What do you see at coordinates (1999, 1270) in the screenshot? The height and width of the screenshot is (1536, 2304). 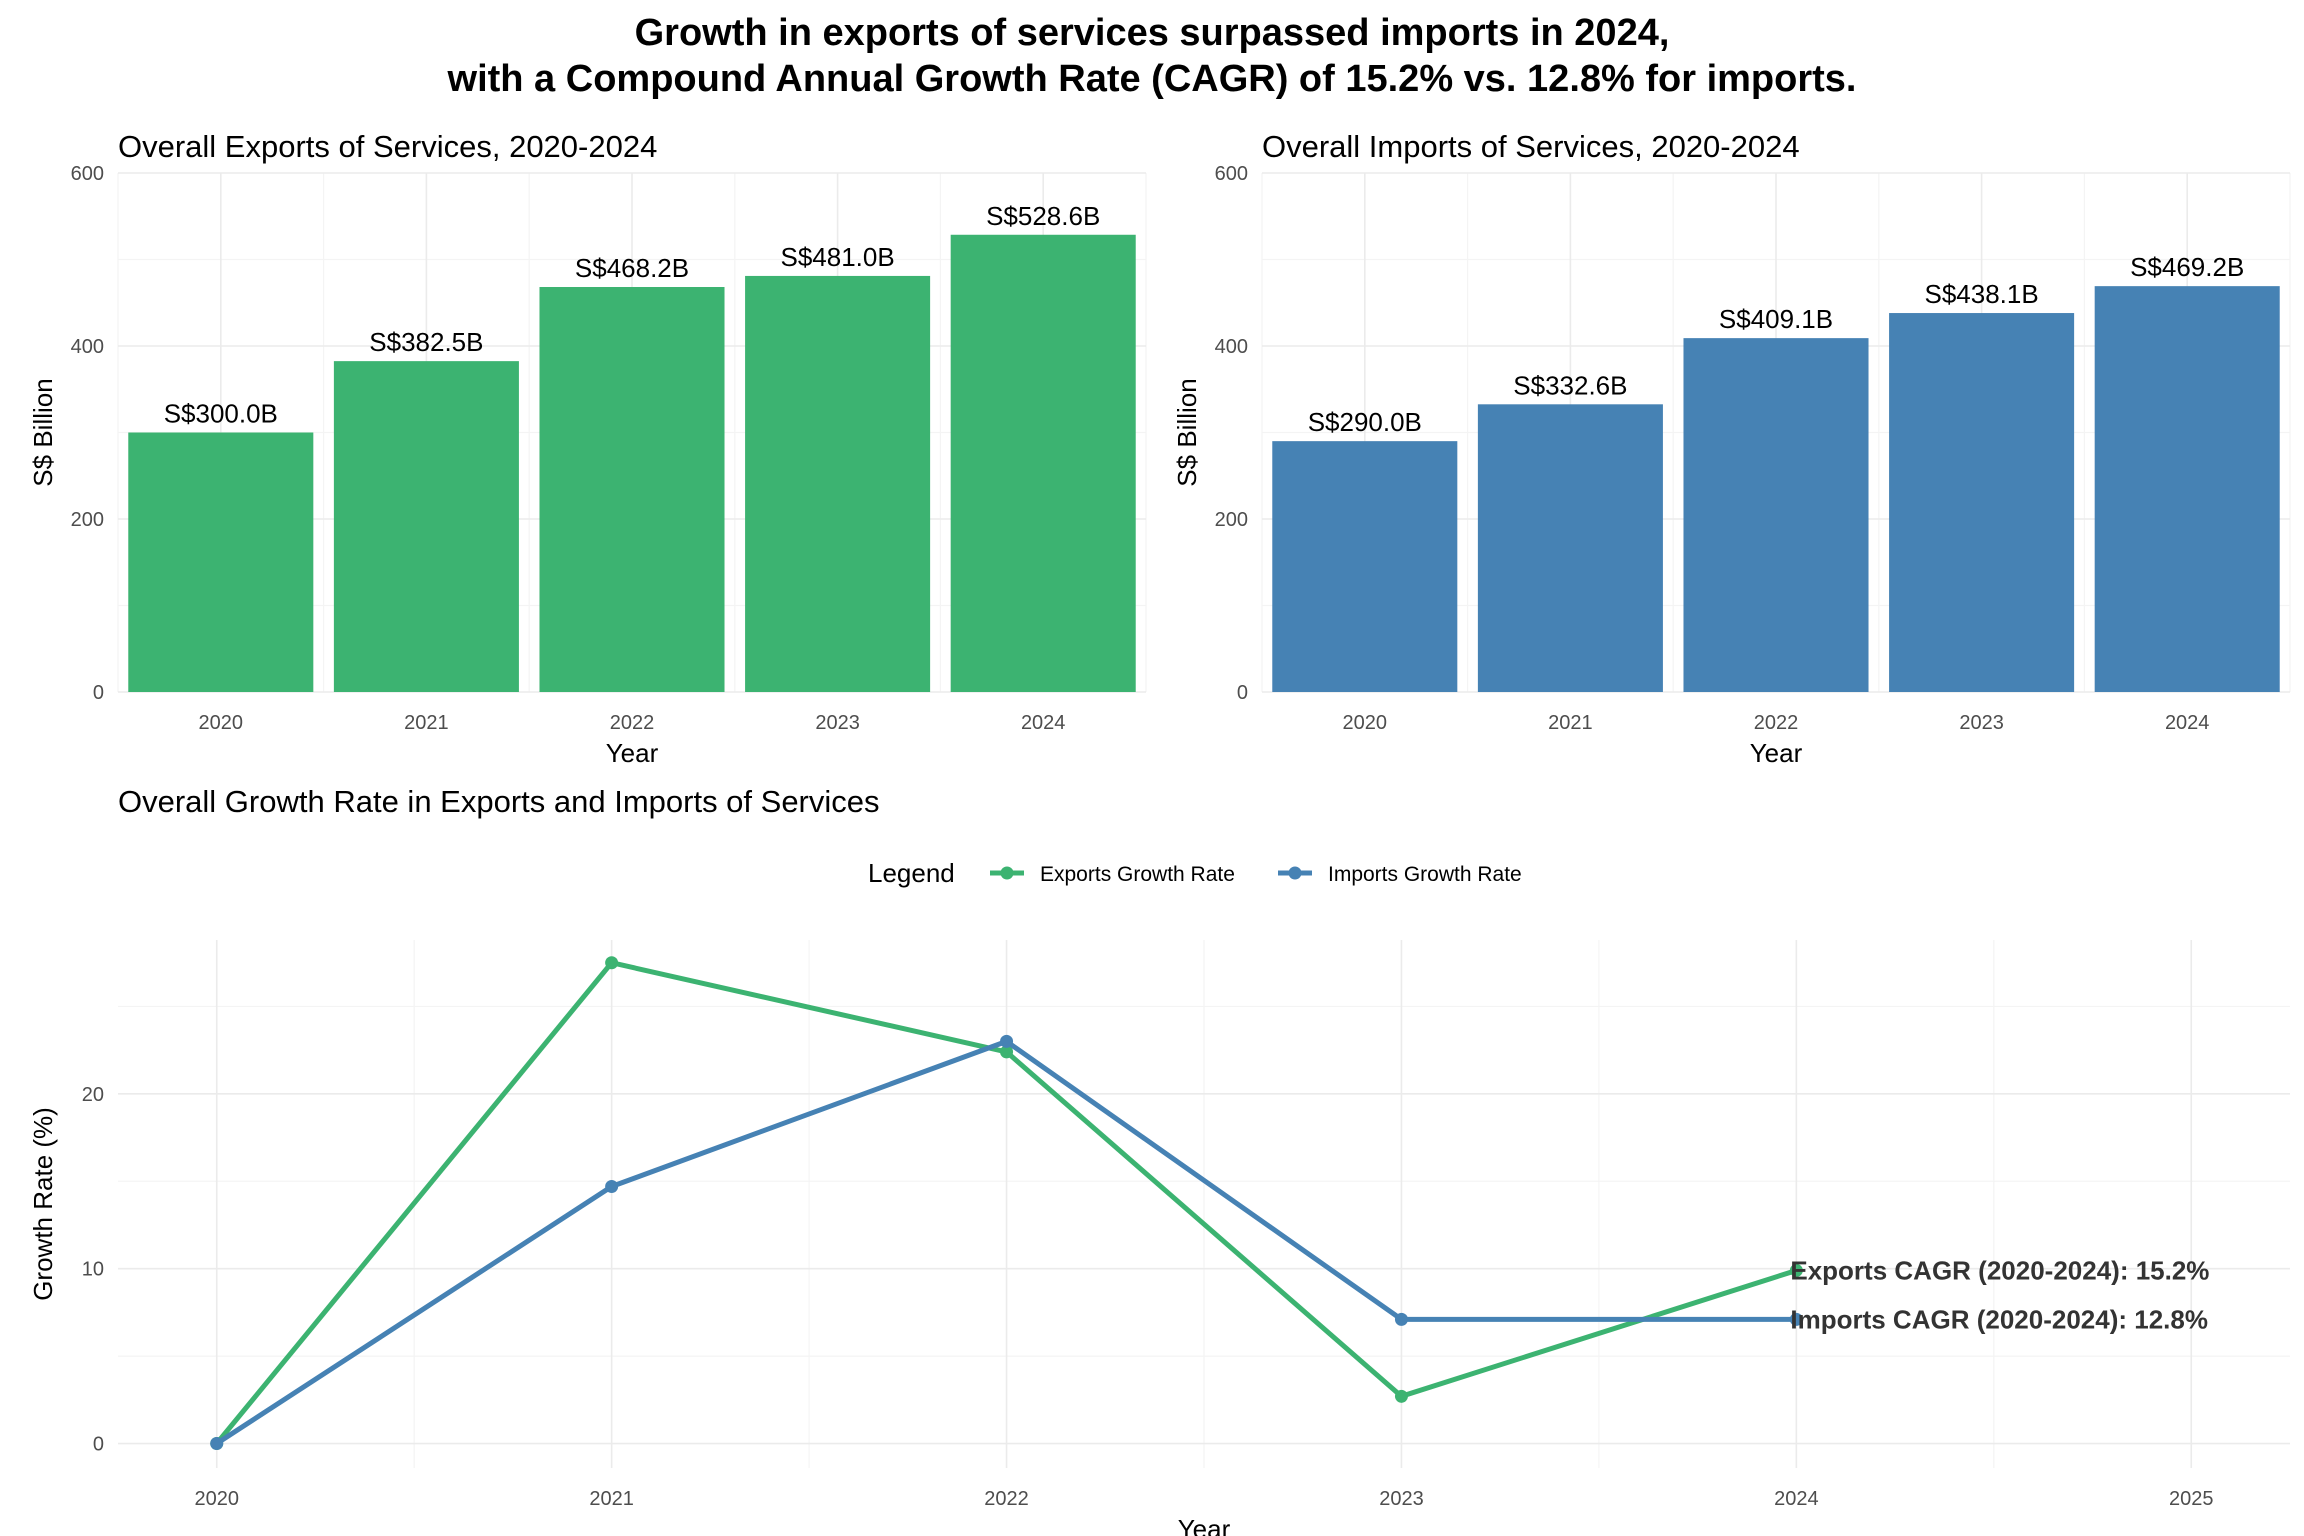 I see `exports-cagr-annotation: Exports CAGR (2020-2024): 15.2%` at bounding box center [1999, 1270].